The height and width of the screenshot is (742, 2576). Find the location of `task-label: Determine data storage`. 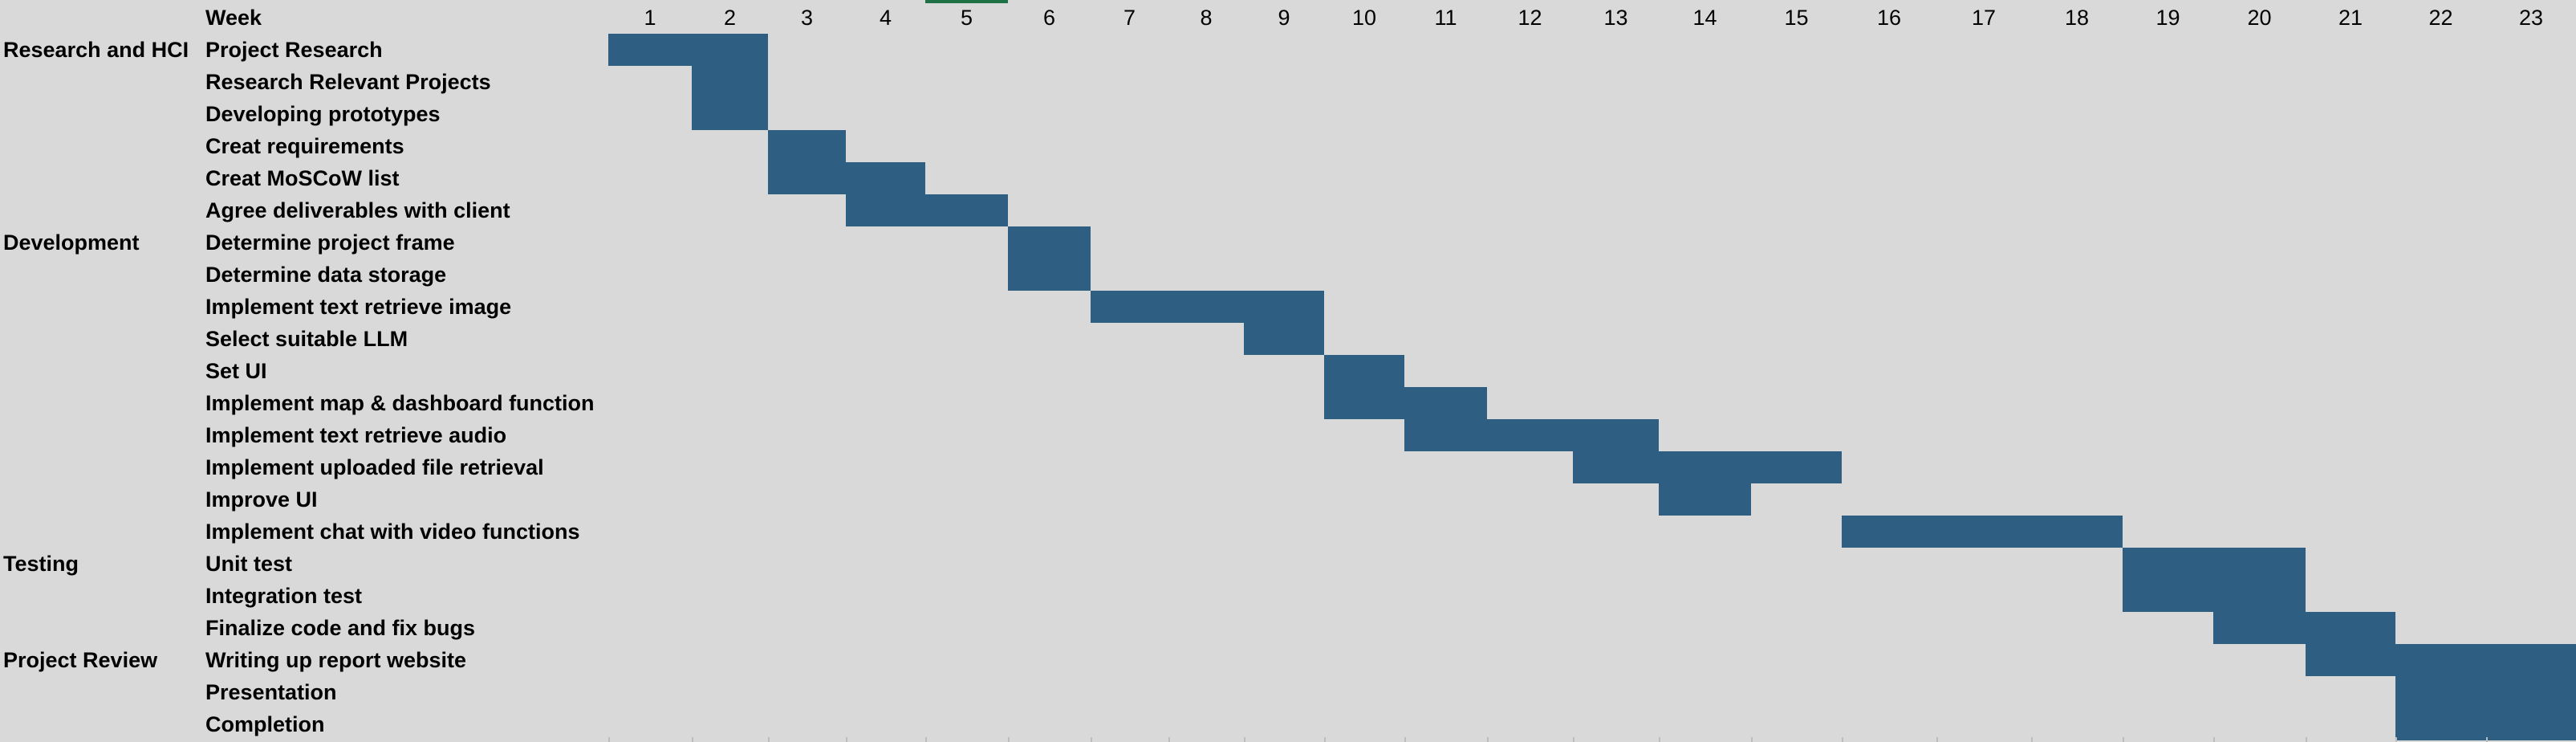

task-label: Determine data storage is located at coordinates (326, 275).